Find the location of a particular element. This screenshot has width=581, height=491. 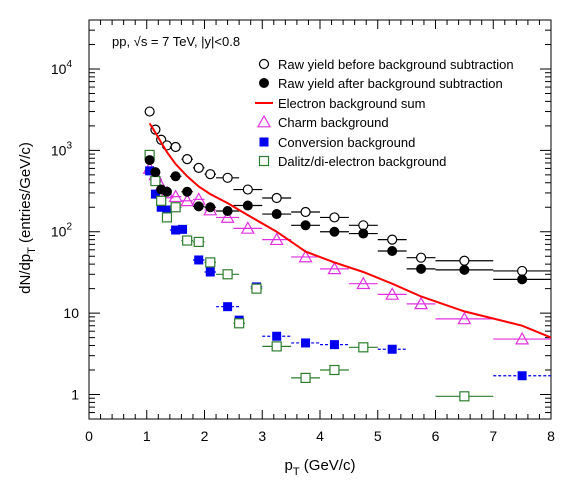

y-tick-label-base: 1 is located at coordinates (75, 395).